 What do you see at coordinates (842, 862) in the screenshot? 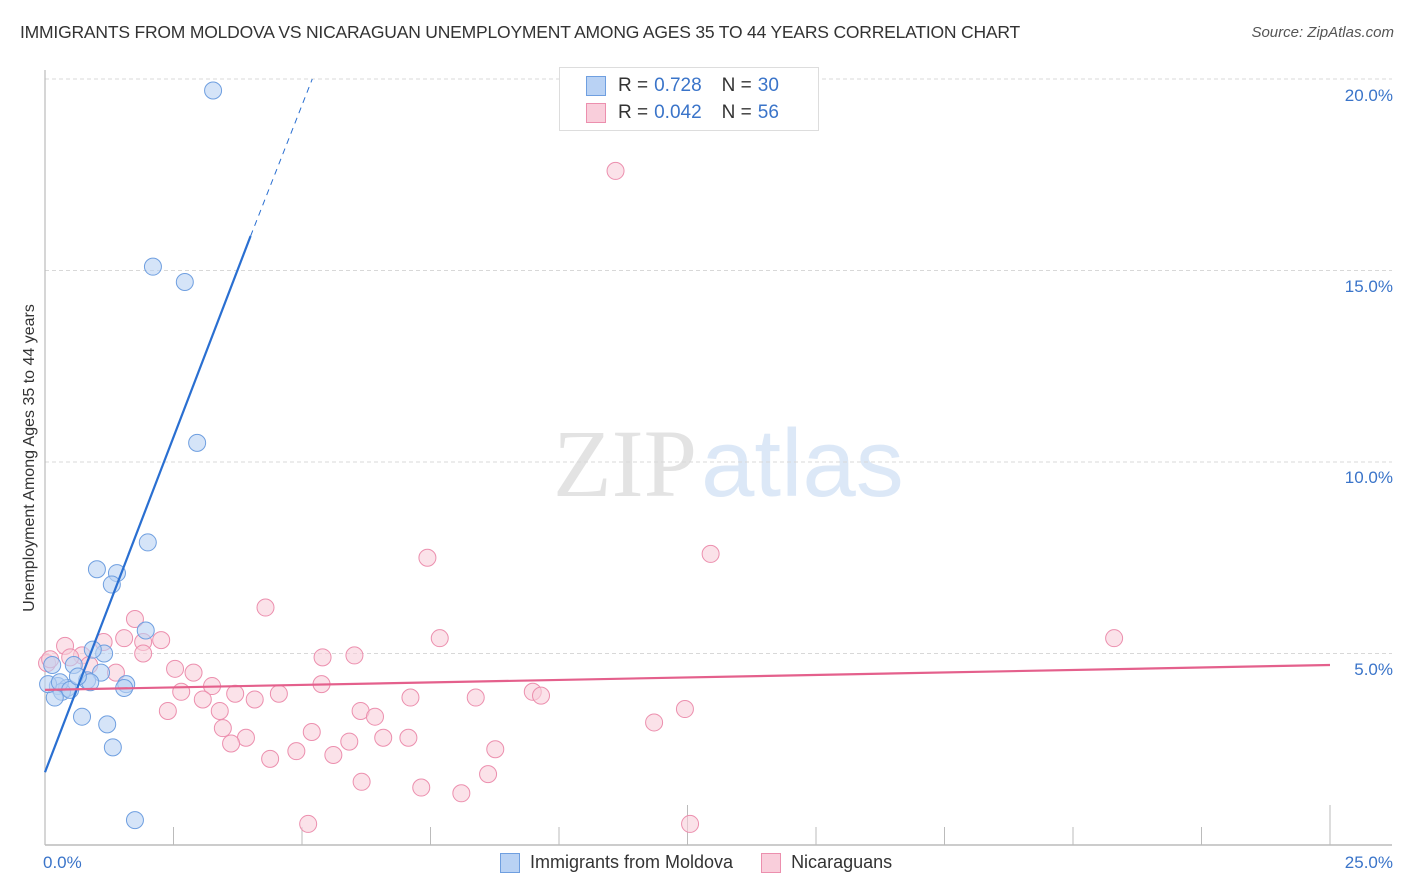
I see `legend-label: Nicaraguans` at bounding box center [842, 862].